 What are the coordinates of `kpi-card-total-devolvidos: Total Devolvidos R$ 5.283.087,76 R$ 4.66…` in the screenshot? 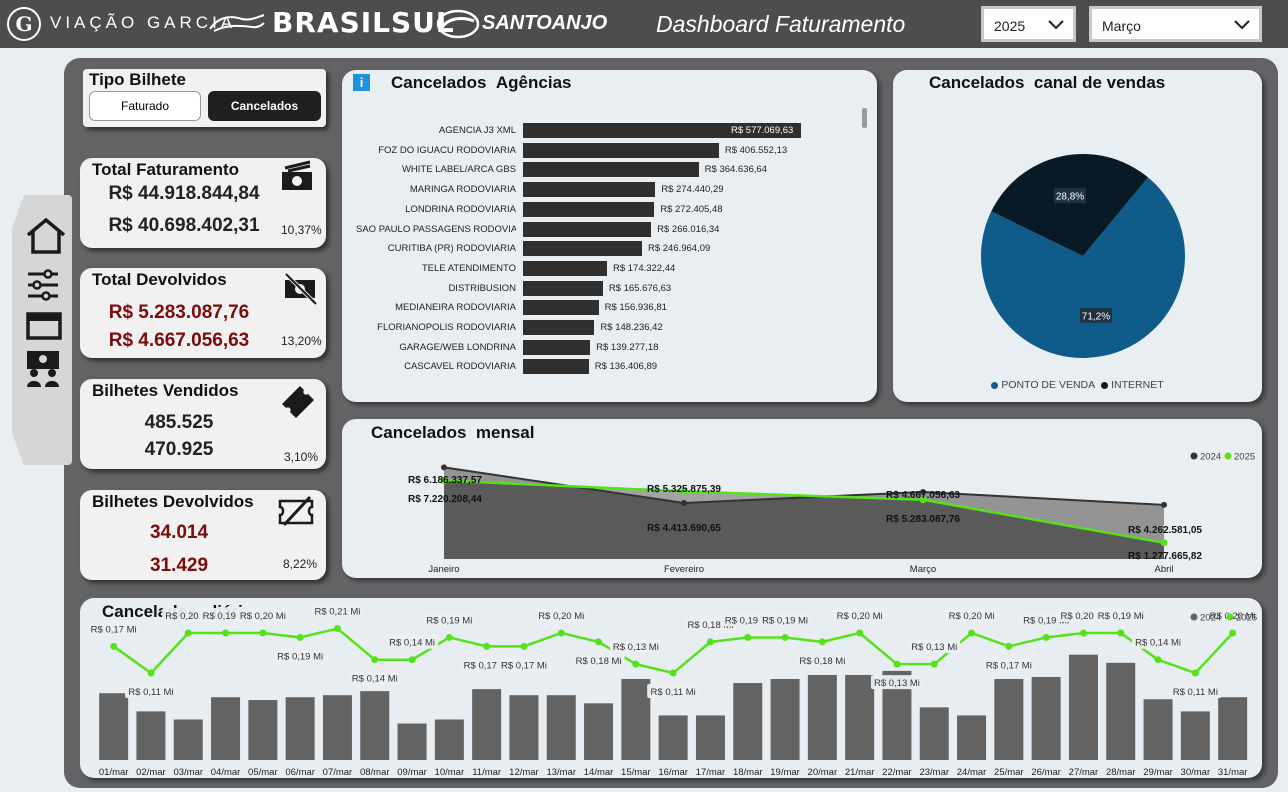 It's located at (203, 313).